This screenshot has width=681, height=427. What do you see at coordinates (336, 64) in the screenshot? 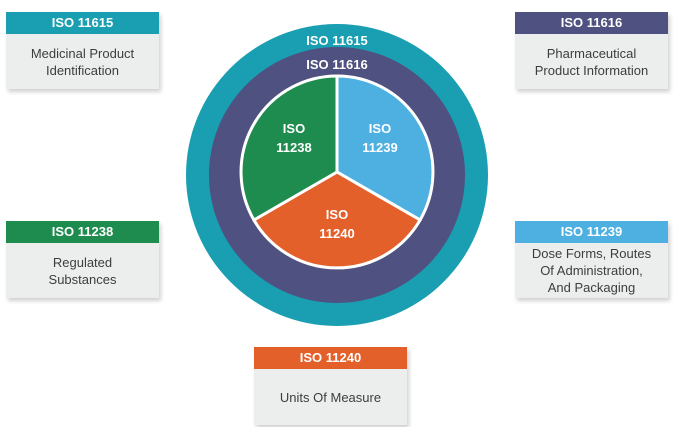
I see `middle-ring-label: ISO 11616` at bounding box center [336, 64].